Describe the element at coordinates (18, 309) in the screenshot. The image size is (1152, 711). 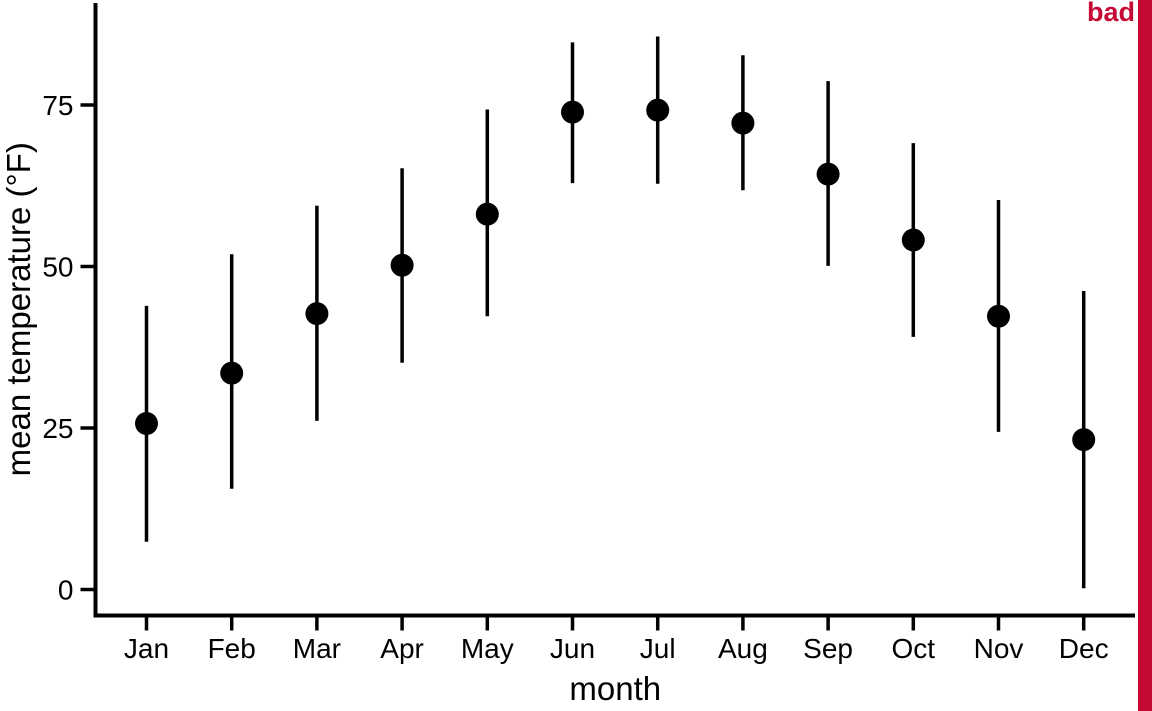
I see `y-axis-title: mean temperature (°F)` at that location.